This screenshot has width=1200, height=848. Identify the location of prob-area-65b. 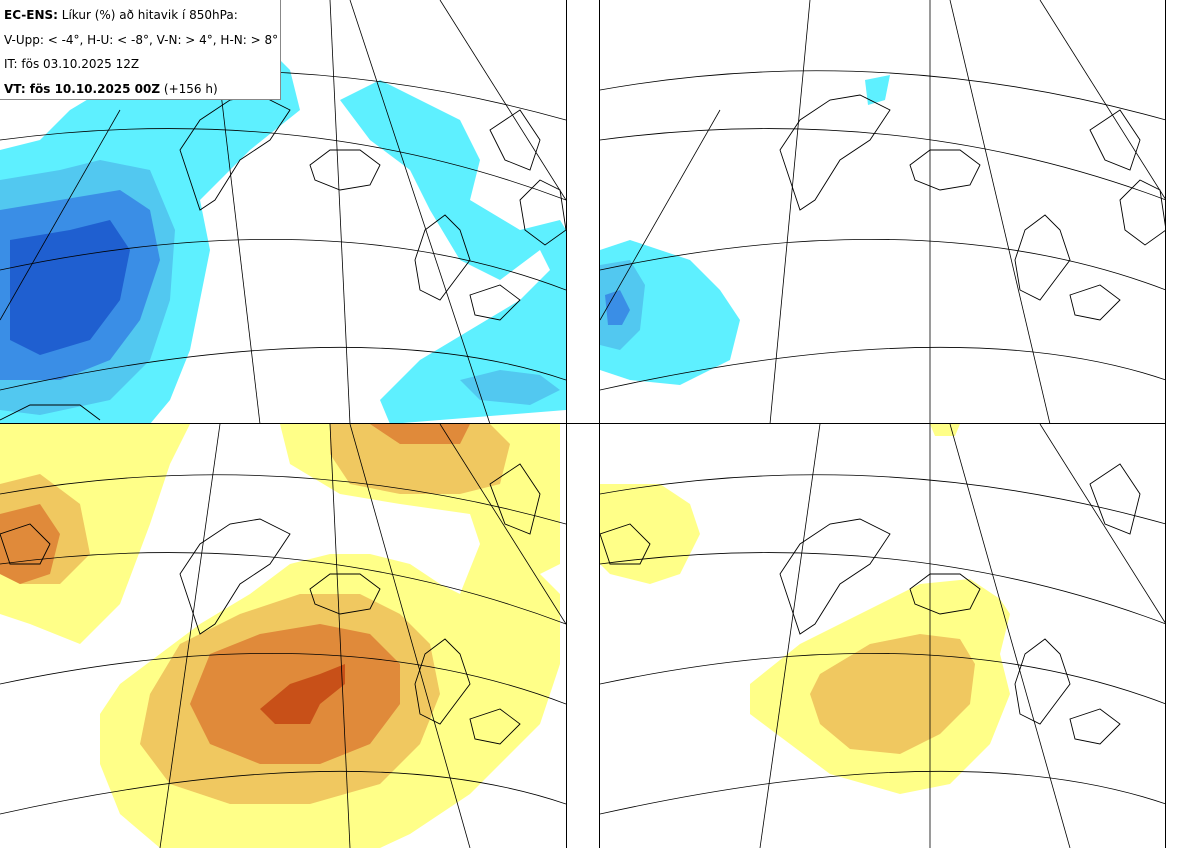
(420, 434).